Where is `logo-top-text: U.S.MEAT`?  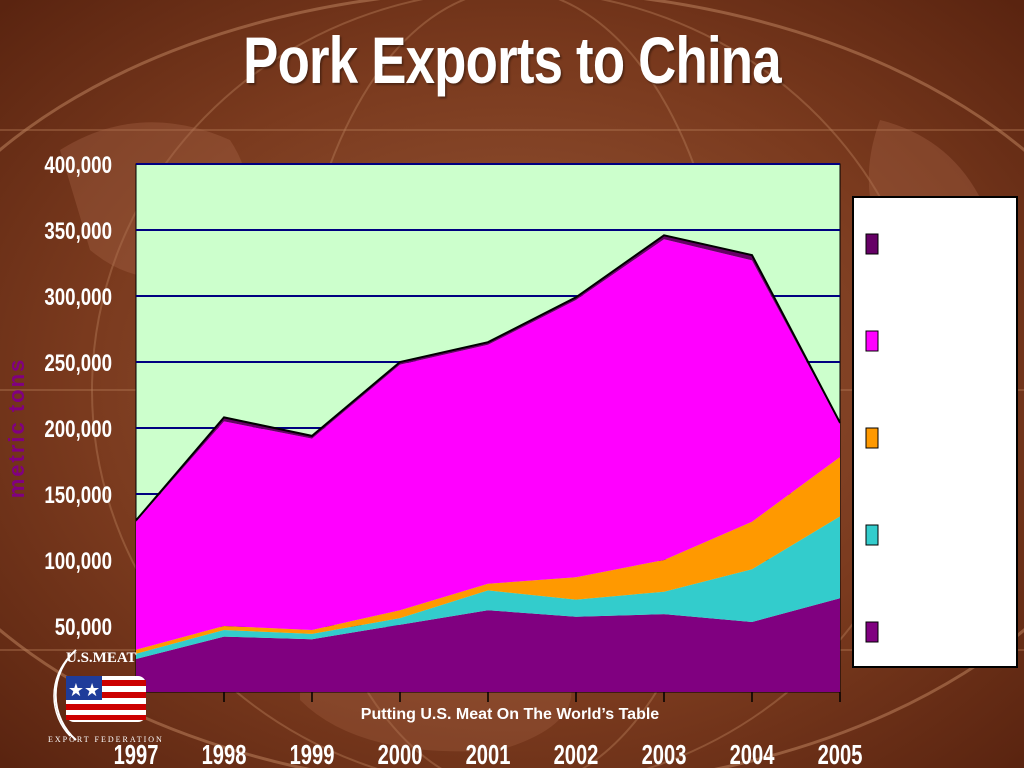
logo-top-text: U.S.MEAT is located at coordinates (101, 658).